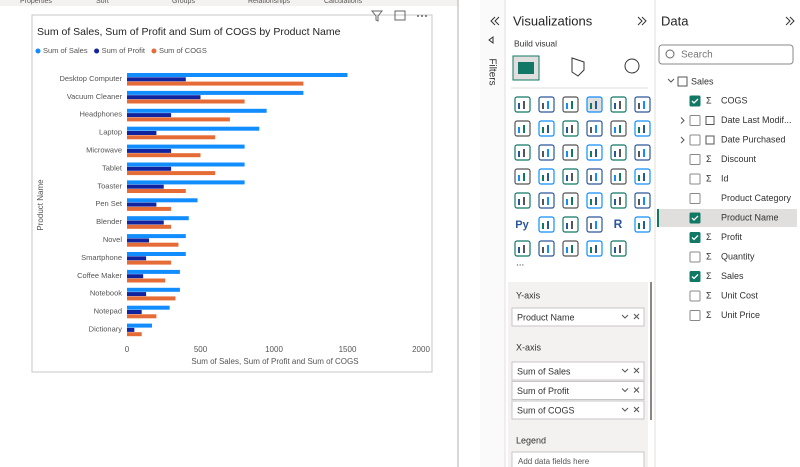 This screenshot has width=800, height=467. I want to click on ribbon-tab: Groups, so click(183, 2).